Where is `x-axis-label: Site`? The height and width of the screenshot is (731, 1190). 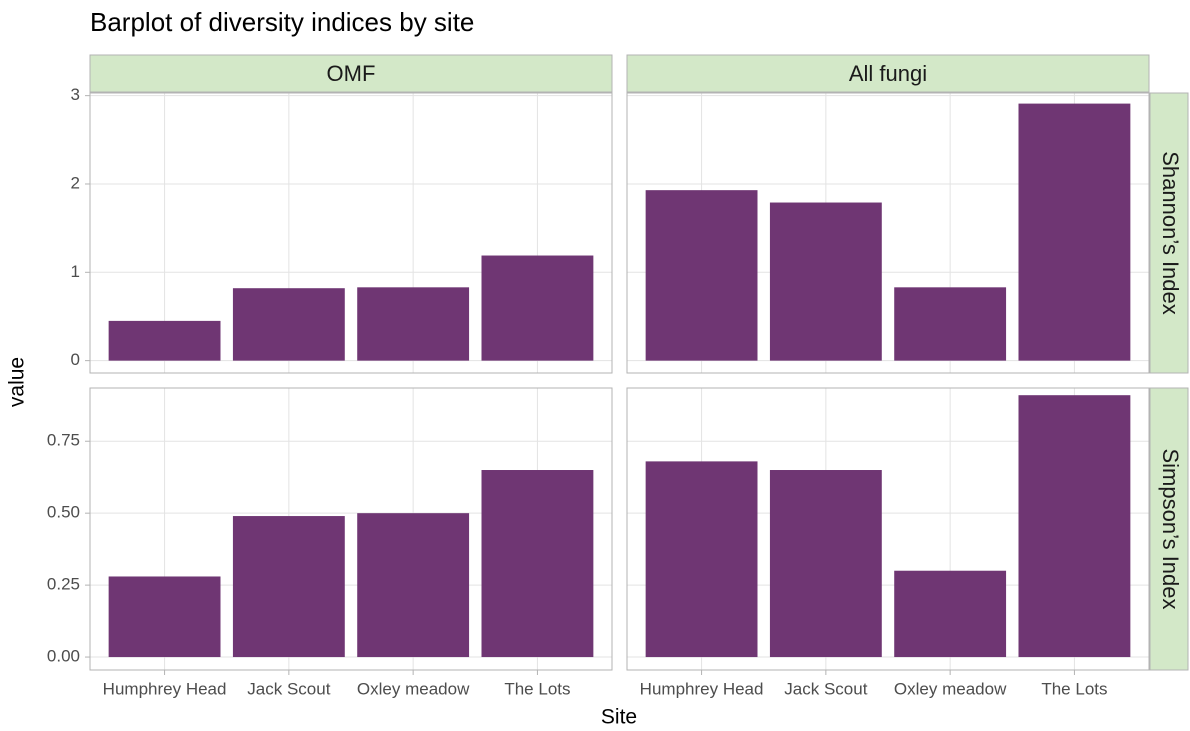 x-axis-label: Site is located at coordinates (619, 717).